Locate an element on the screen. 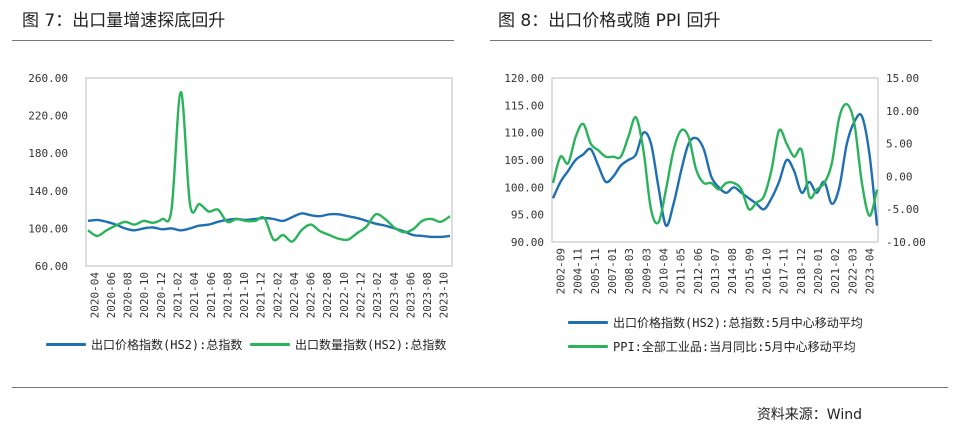 The height and width of the screenshot is (436, 960). chart1-x-tick-label: 2020-12 is located at coordinates (161, 295).